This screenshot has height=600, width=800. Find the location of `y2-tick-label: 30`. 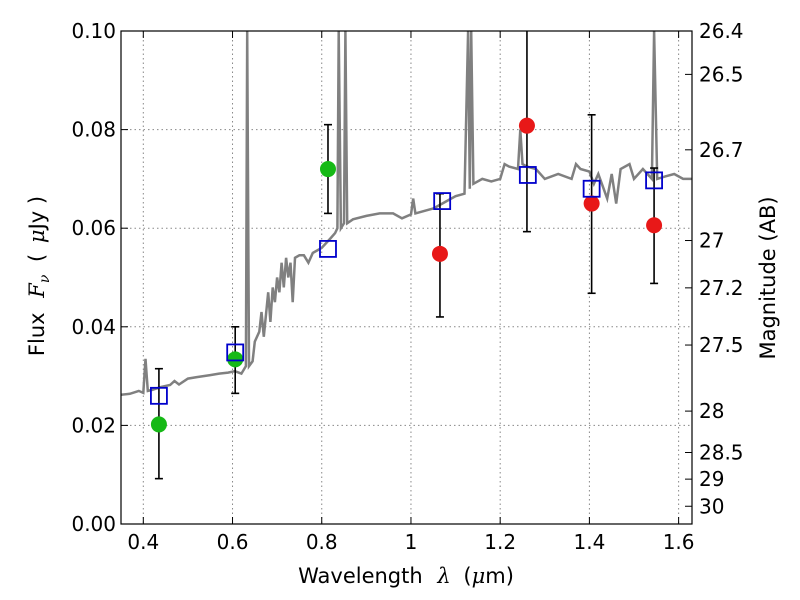

y2-tick-label: 30 is located at coordinates (711, 506).